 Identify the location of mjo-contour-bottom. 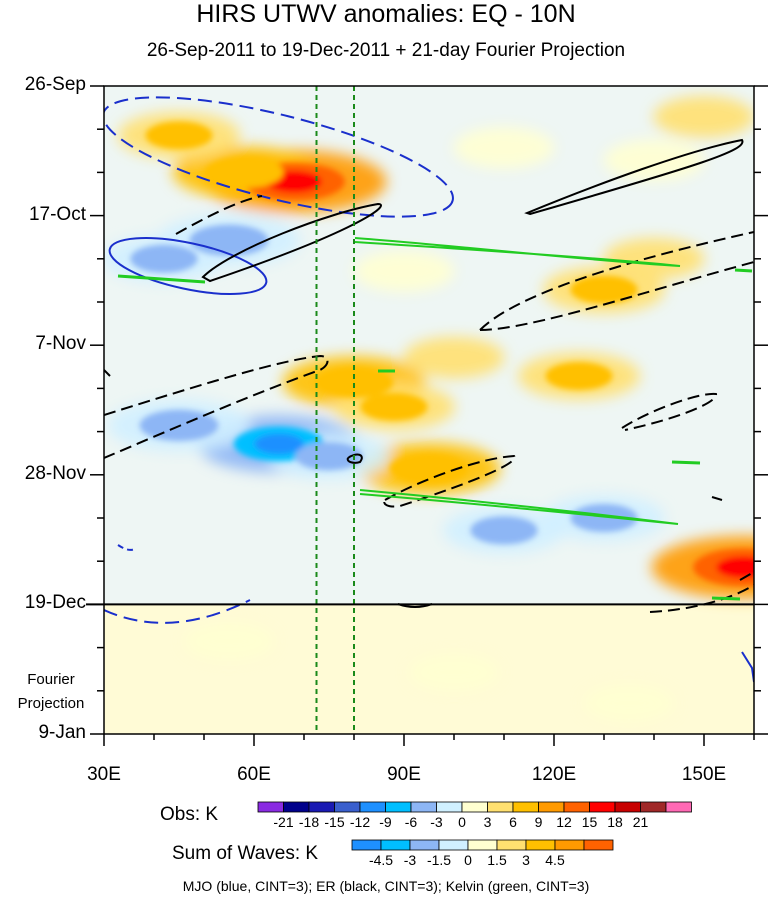
(177, 611).